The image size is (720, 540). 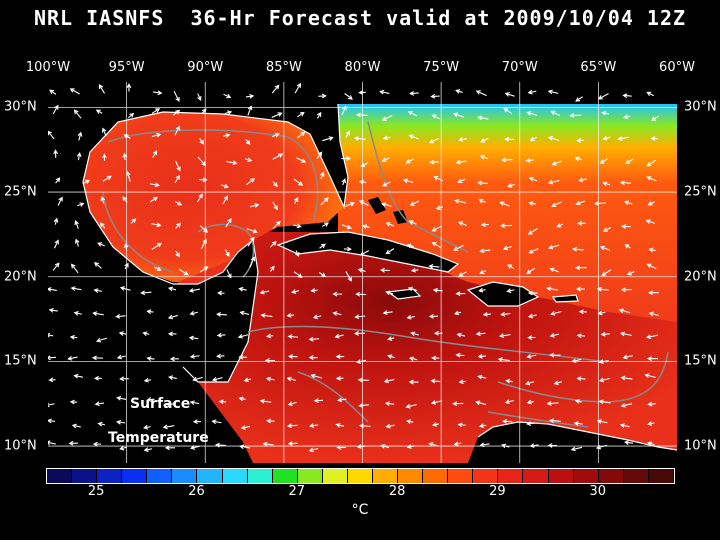 I want to click on lat-label-left: 10°N, so click(x=20, y=446).